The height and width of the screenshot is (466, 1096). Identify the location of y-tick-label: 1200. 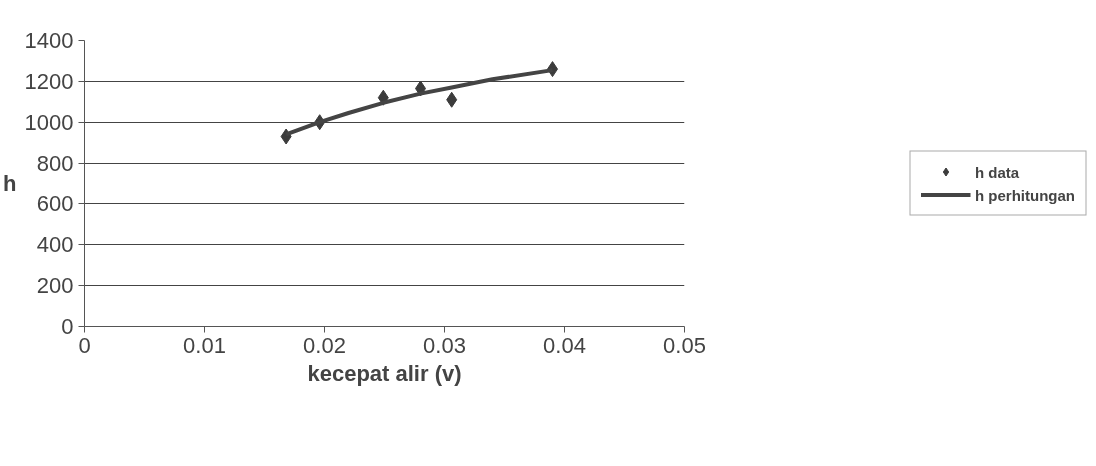
(49, 81).